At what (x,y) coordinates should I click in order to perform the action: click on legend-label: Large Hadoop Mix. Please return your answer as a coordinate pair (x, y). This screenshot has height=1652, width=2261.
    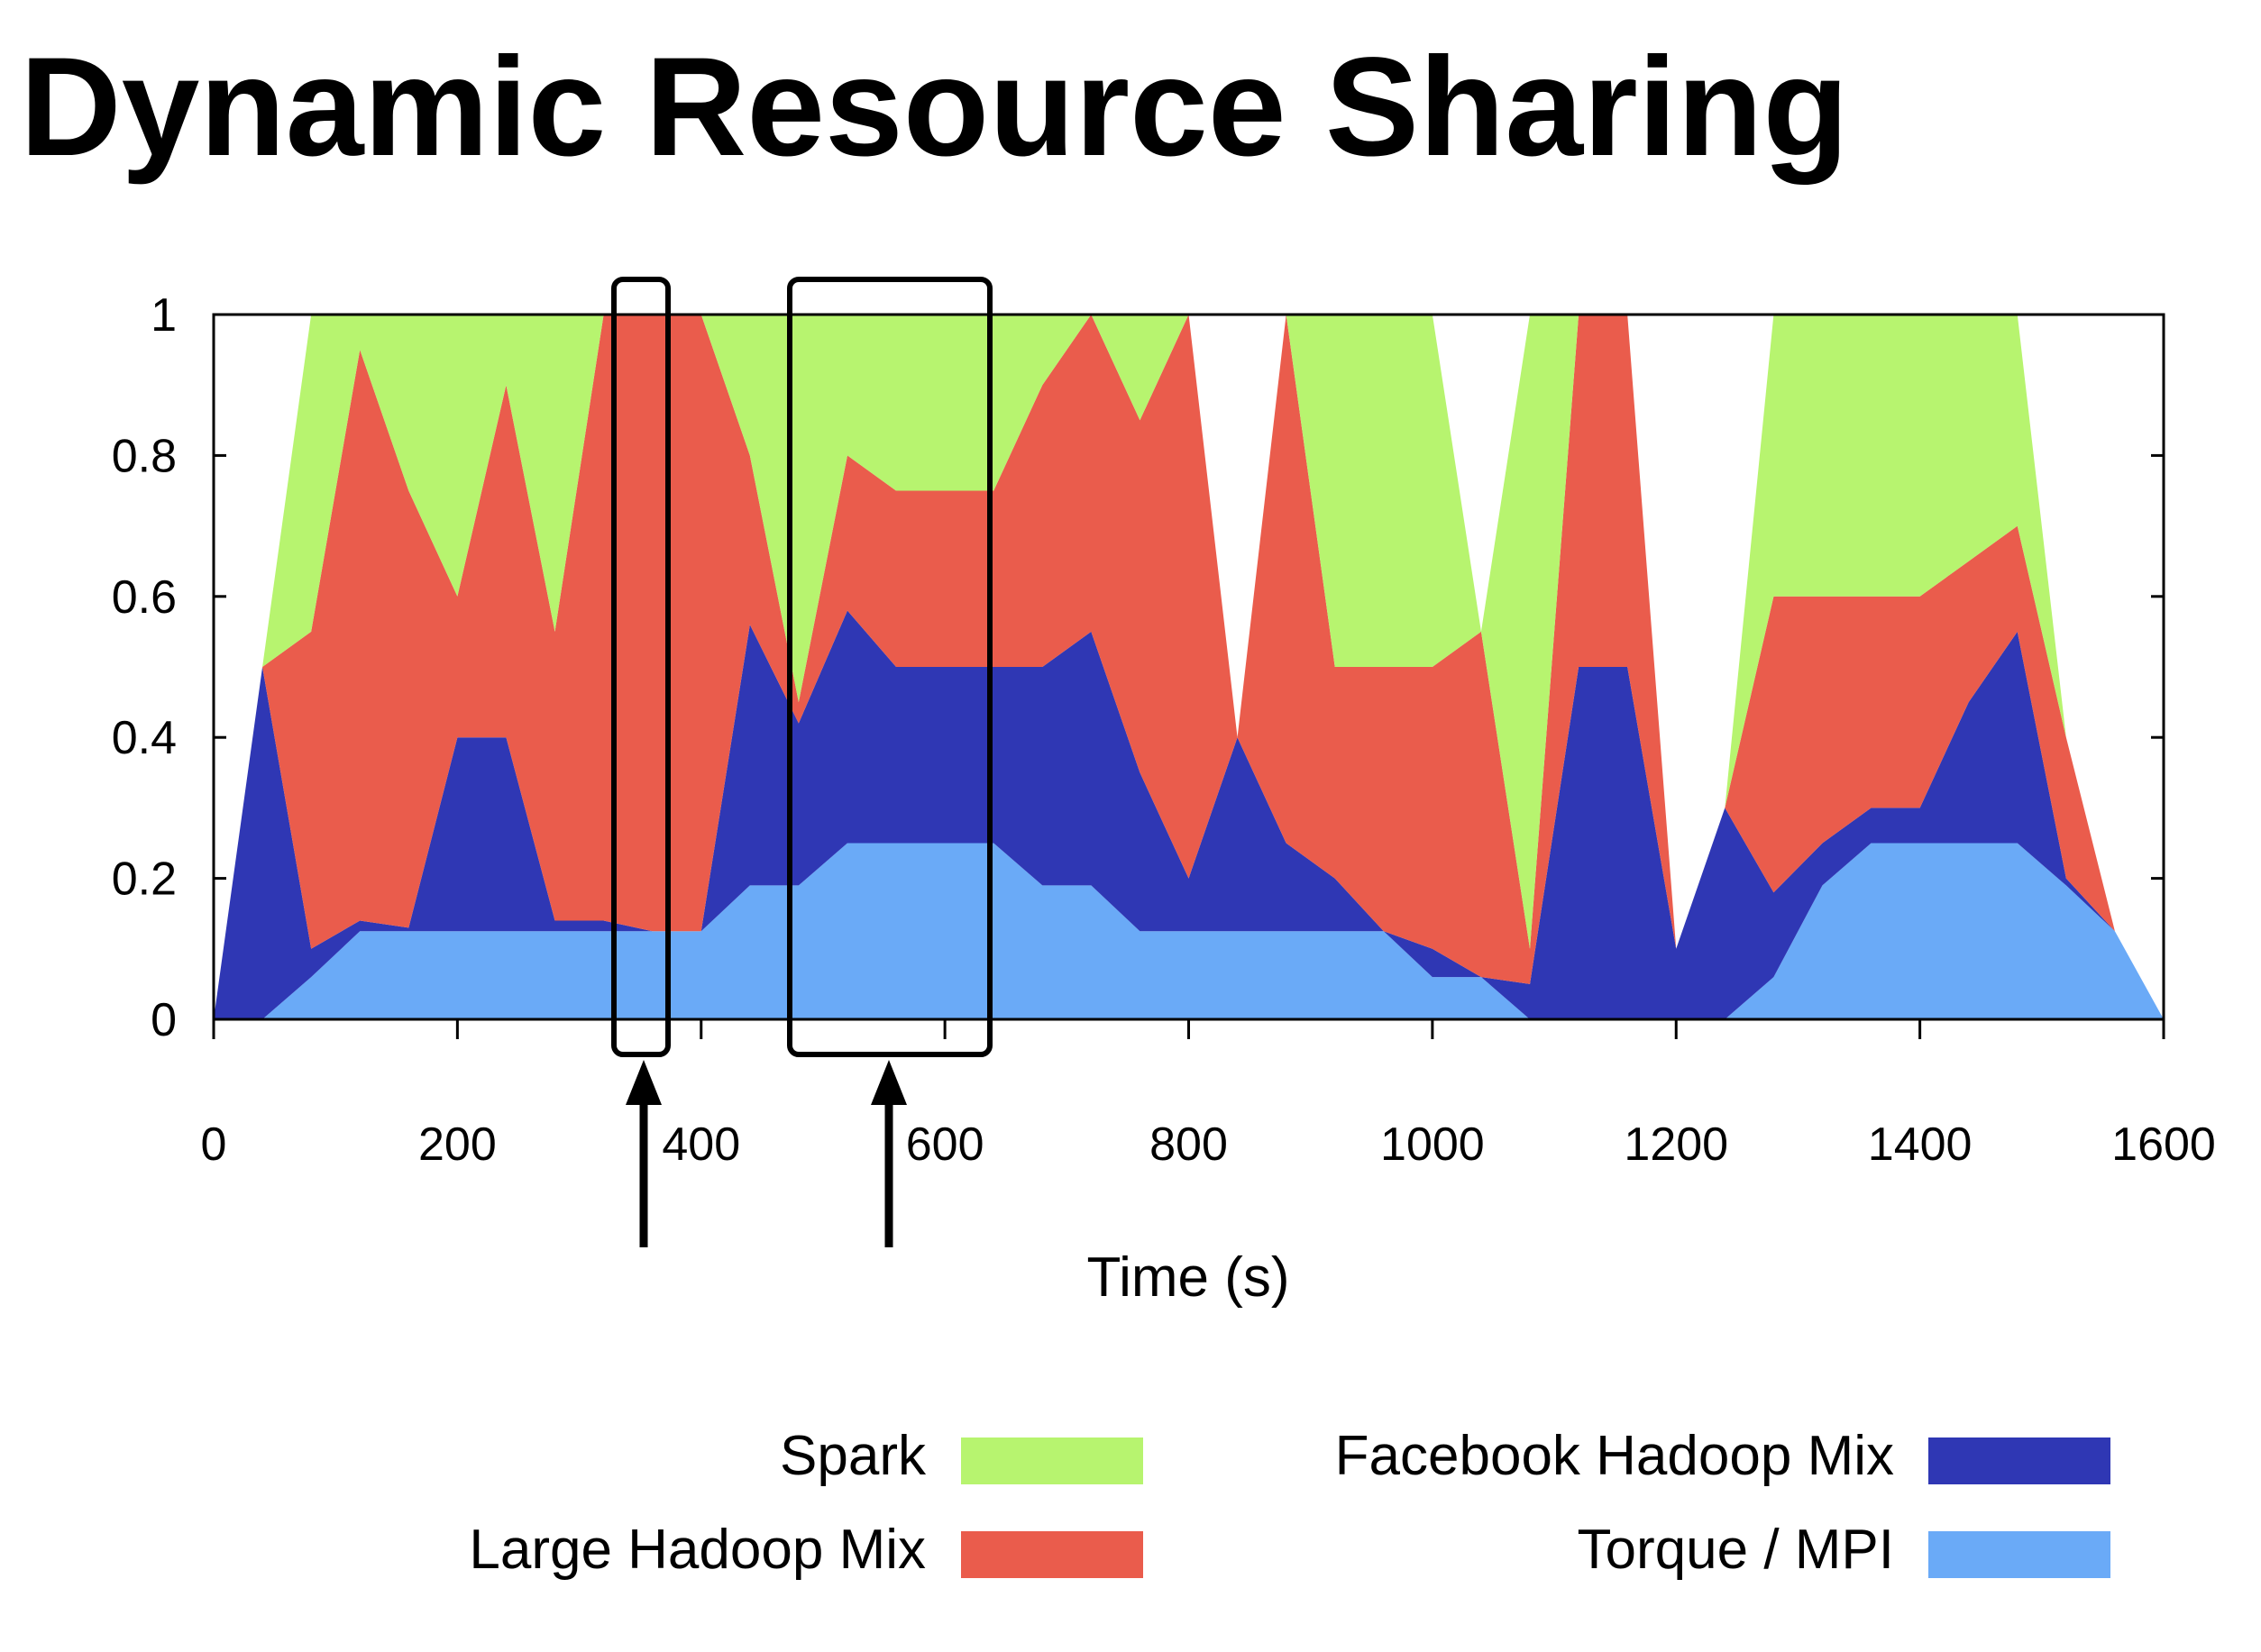
    Looking at the image, I should click on (697, 1550).